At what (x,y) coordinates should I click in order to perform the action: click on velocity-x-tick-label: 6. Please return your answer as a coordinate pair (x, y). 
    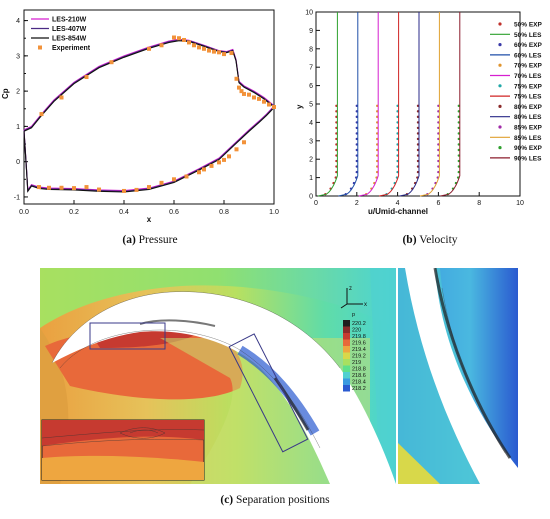
    Looking at the image, I should click on (438, 203).